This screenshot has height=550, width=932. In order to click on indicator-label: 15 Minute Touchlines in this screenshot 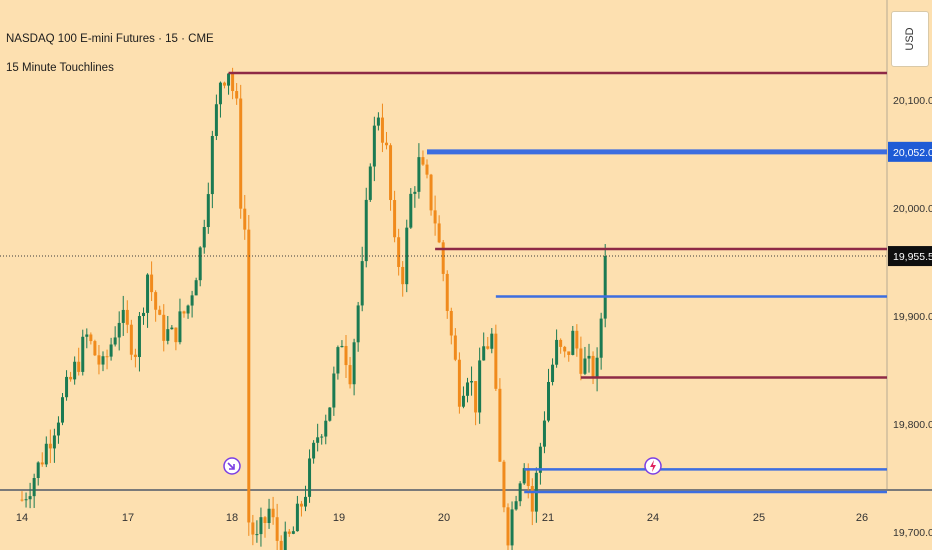, I will do `click(60, 68)`.